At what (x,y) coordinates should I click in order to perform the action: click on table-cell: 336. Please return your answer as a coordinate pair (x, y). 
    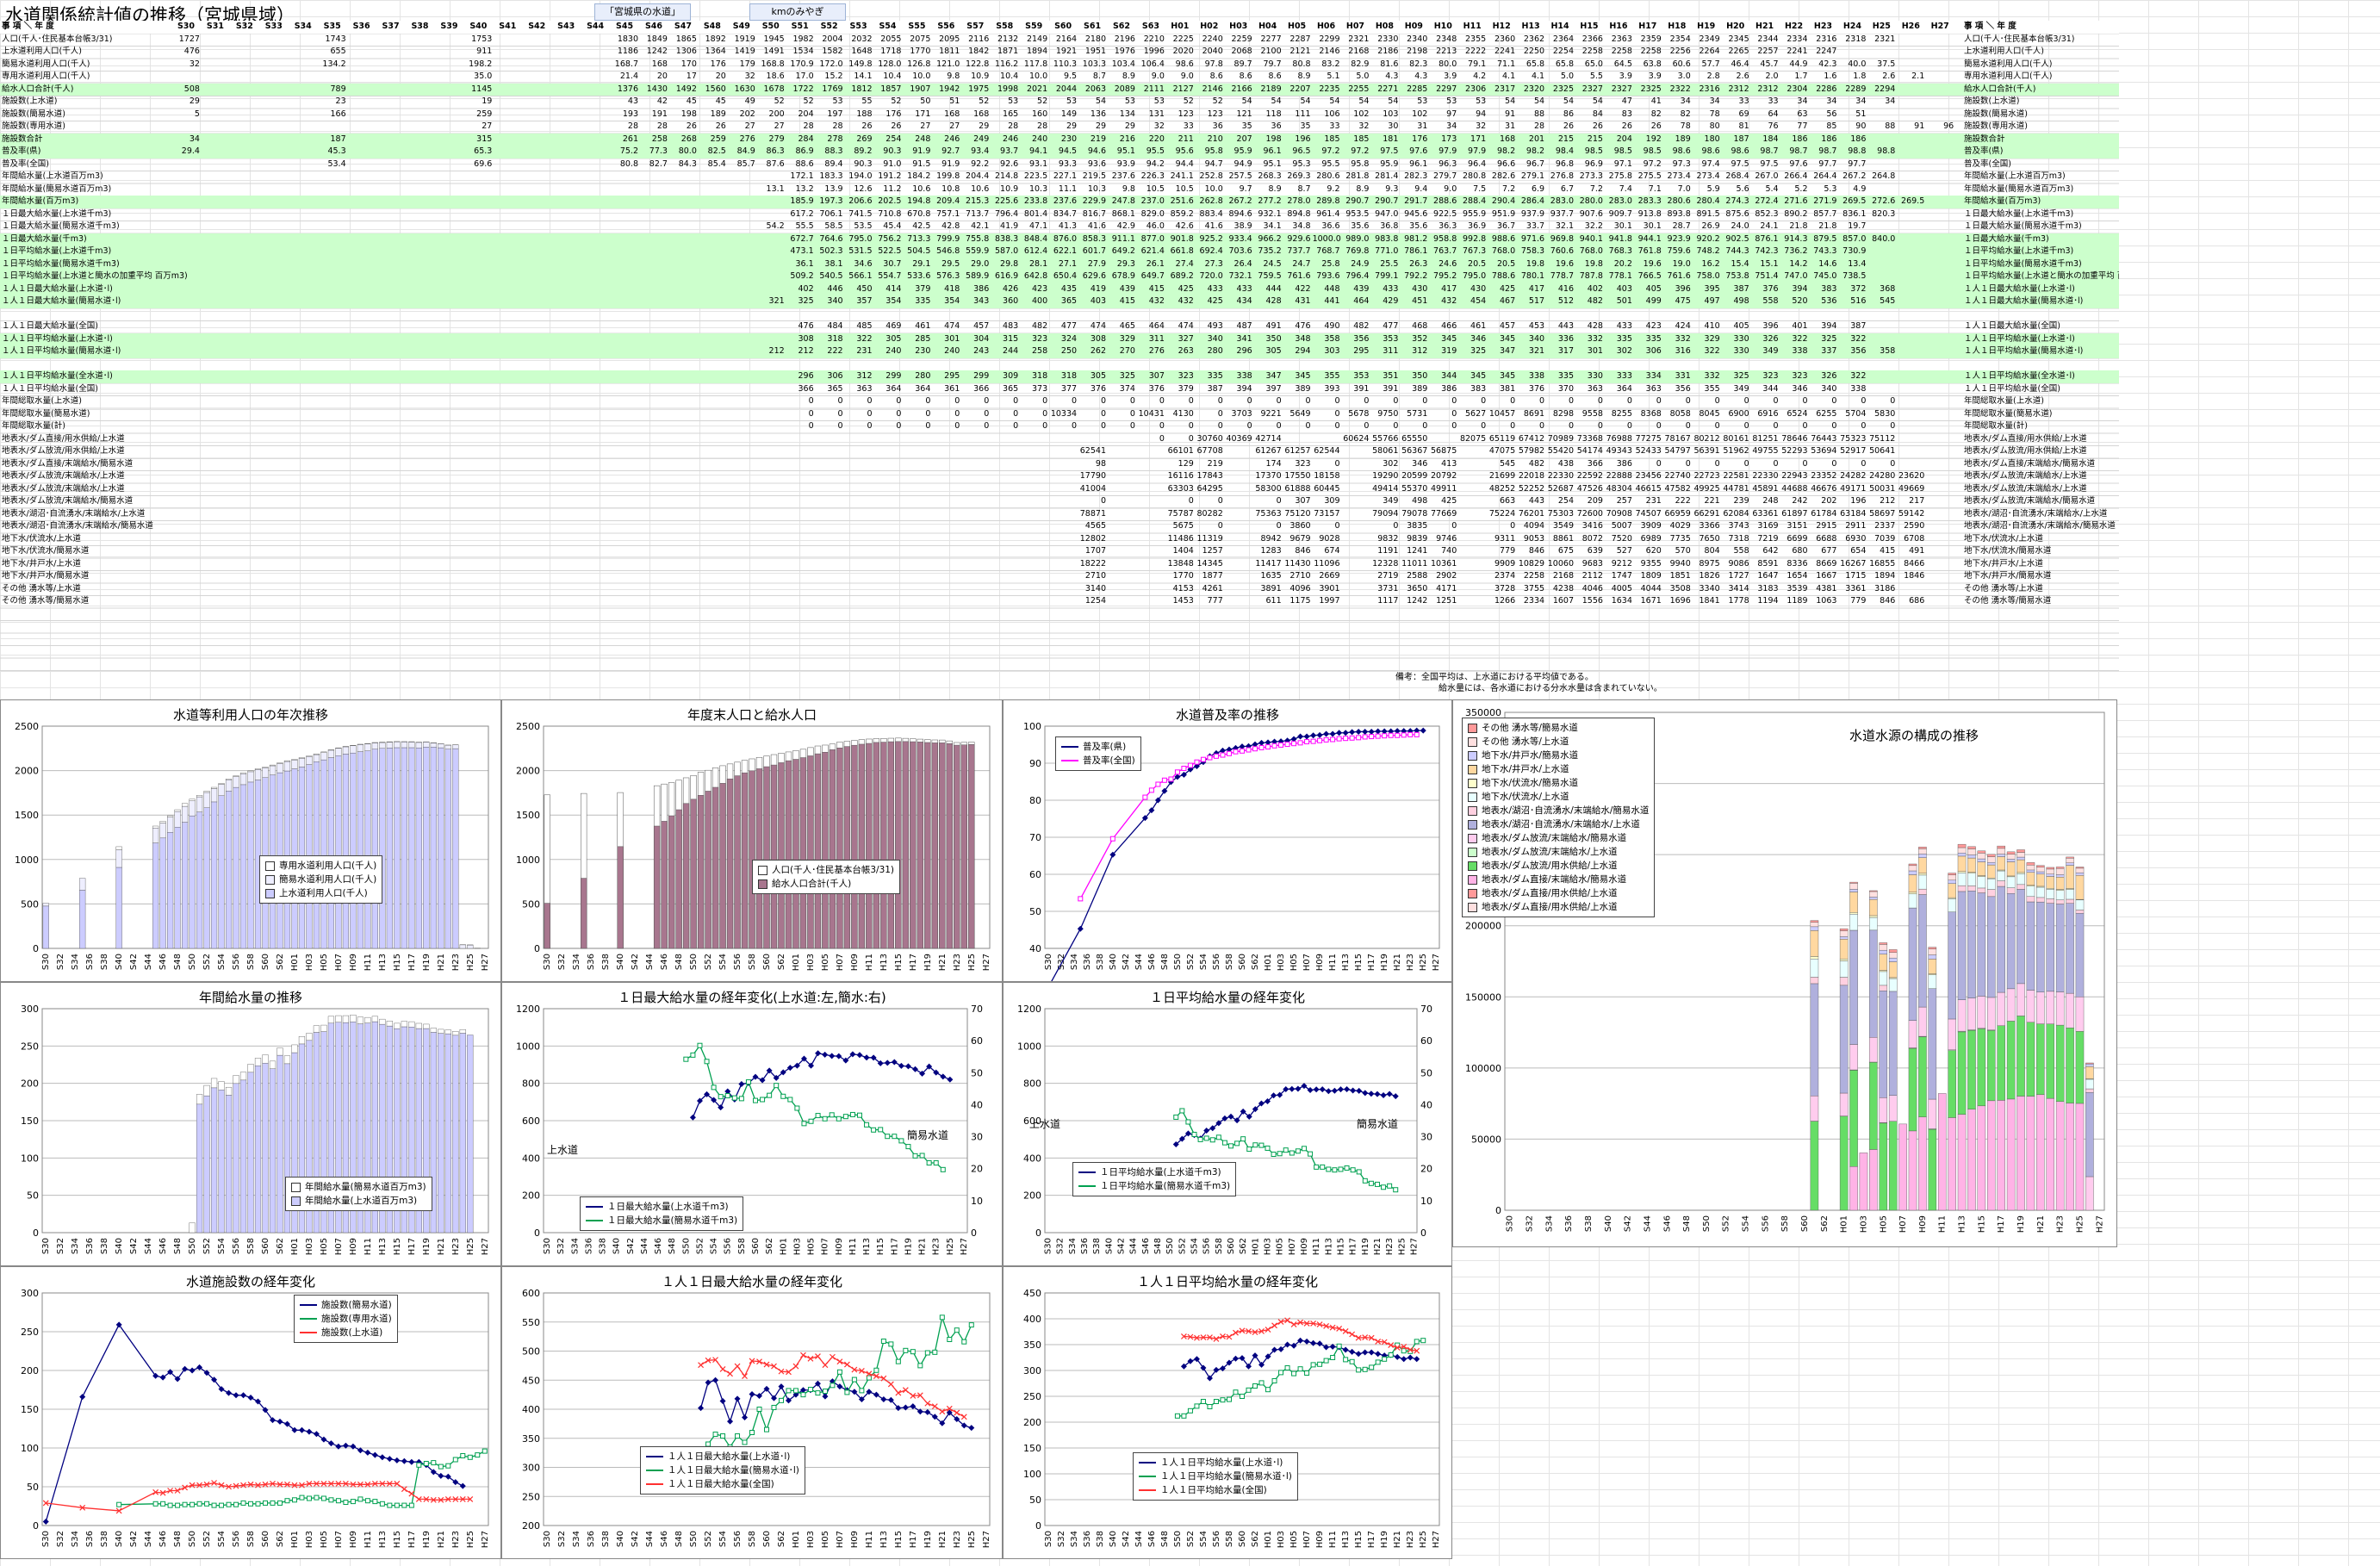
    Looking at the image, I should click on (1566, 338).